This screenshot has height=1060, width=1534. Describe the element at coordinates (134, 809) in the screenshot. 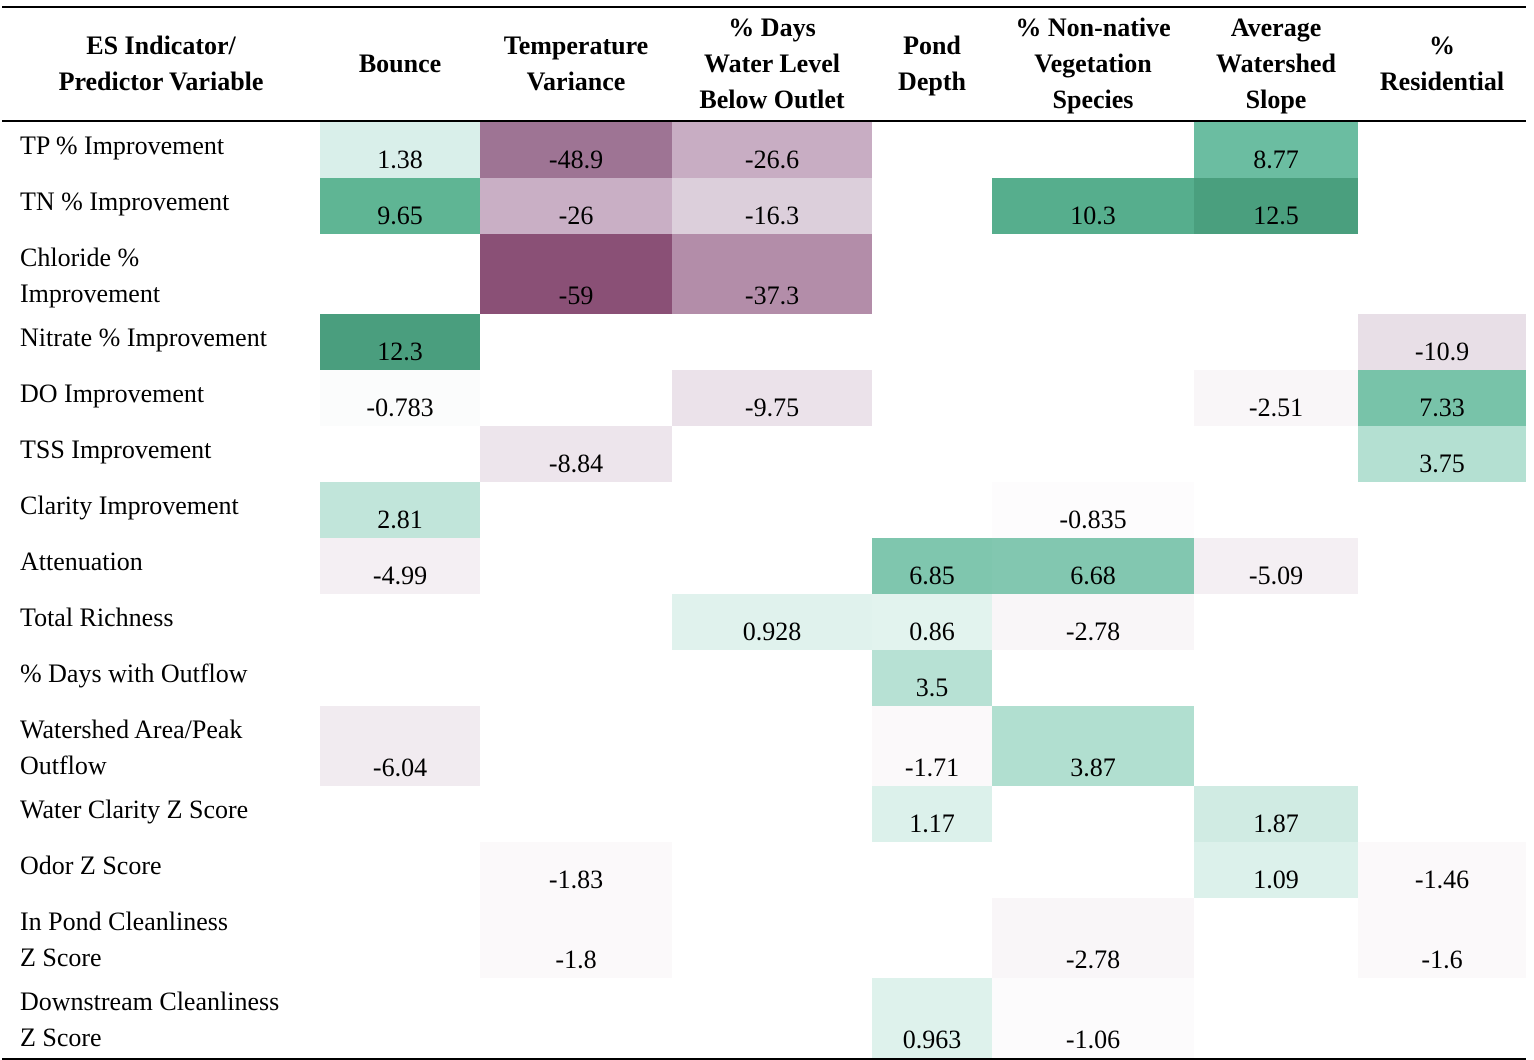

I see `row-label: Water Clarity Z Score` at that location.